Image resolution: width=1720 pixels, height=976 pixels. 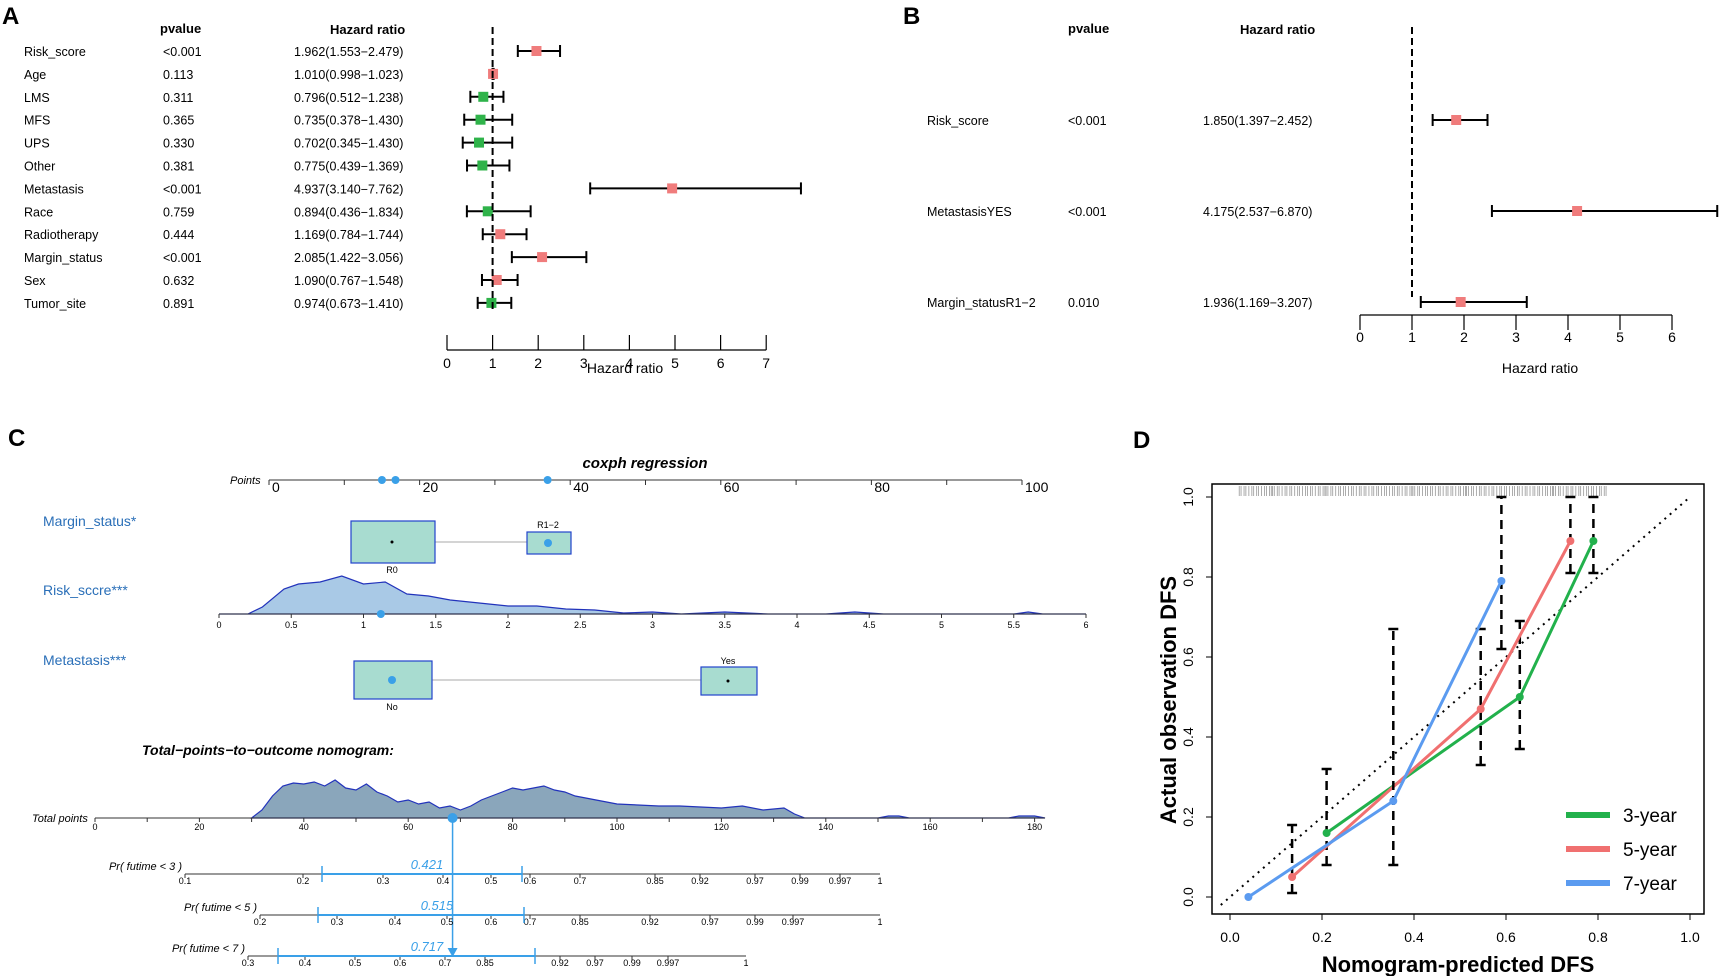 I want to click on row-label: UPS, so click(x=37, y=144).